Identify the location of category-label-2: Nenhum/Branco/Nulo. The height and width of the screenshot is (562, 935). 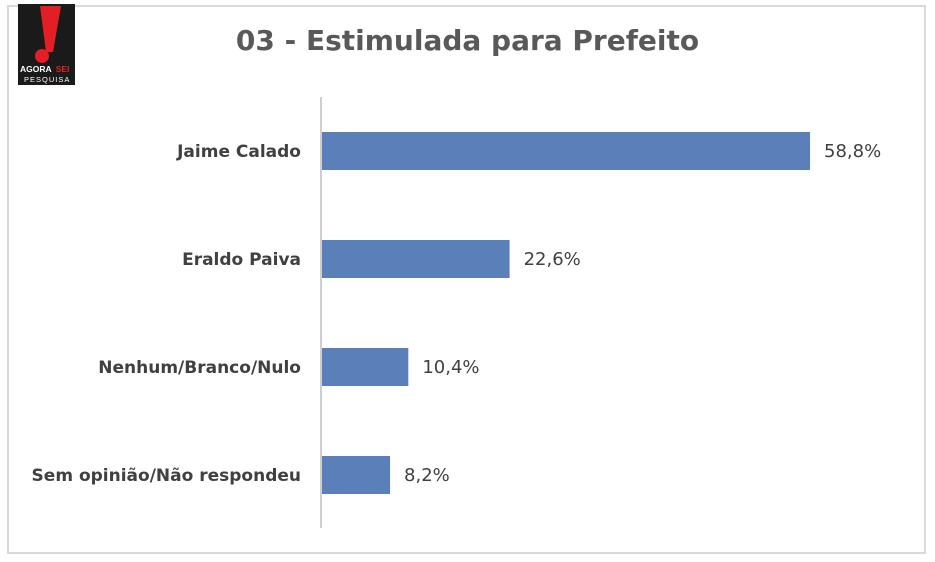
(199, 368).